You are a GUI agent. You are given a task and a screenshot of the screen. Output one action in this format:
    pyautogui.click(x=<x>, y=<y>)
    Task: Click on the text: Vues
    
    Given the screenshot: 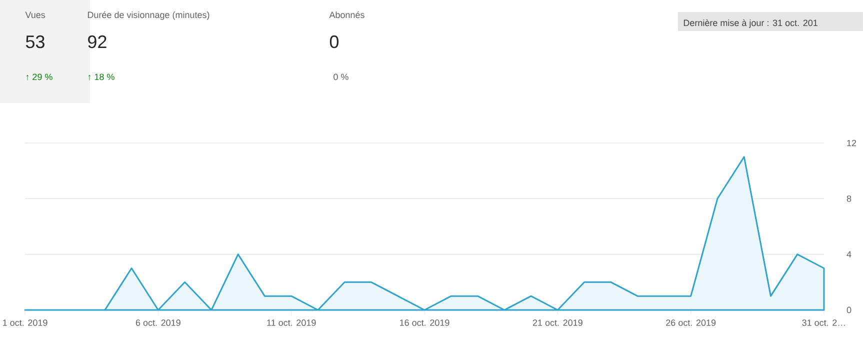 What is the action you would take?
    pyautogui.click(x=35, y=15)
    